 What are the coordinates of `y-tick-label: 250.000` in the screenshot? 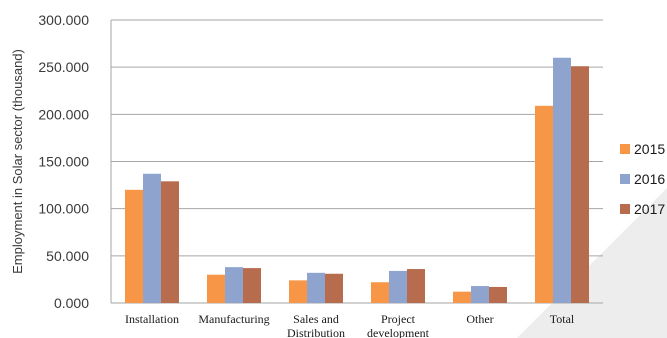 It's located at (63, 67).